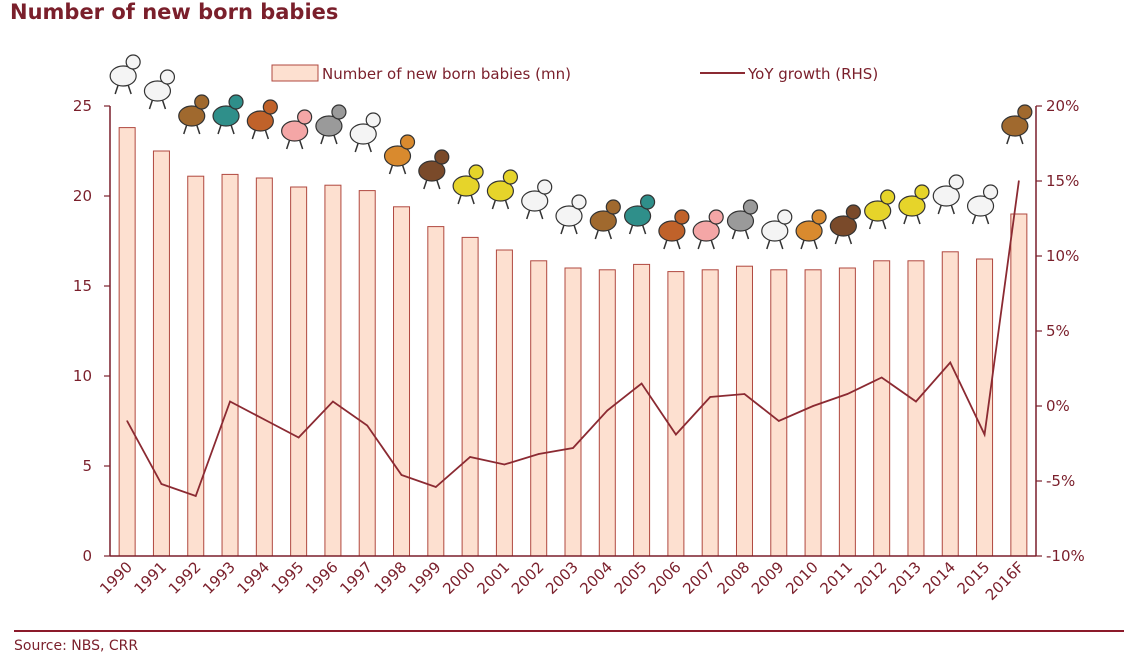 This screenshot has height=662, width=1126. Describe the element at coordinates (744, 394) in the screenshot. I see `yoy-point-2008` at that location.